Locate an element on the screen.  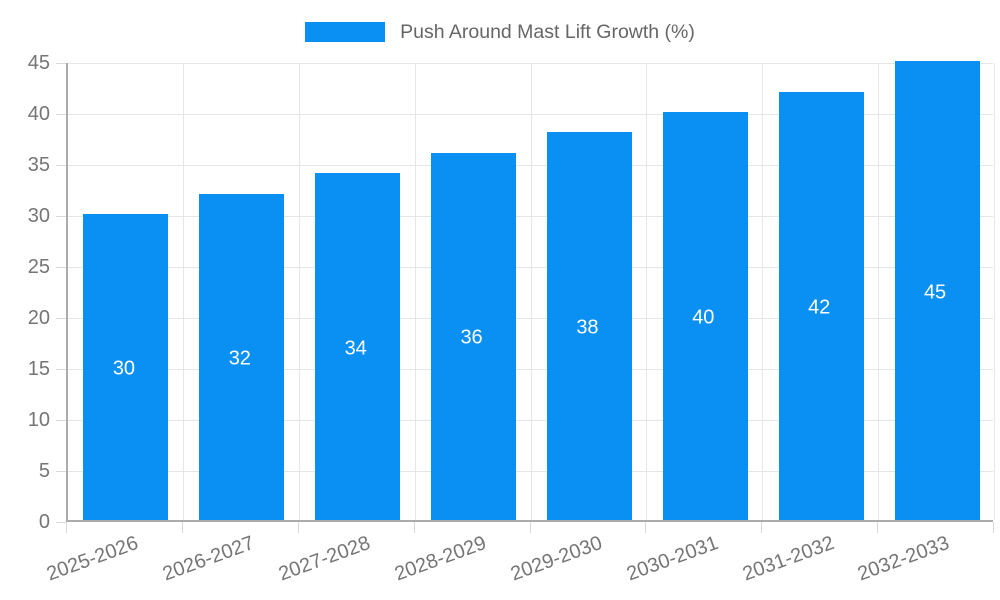
bar-value-label: 32 is located at coordinates (239, 358).